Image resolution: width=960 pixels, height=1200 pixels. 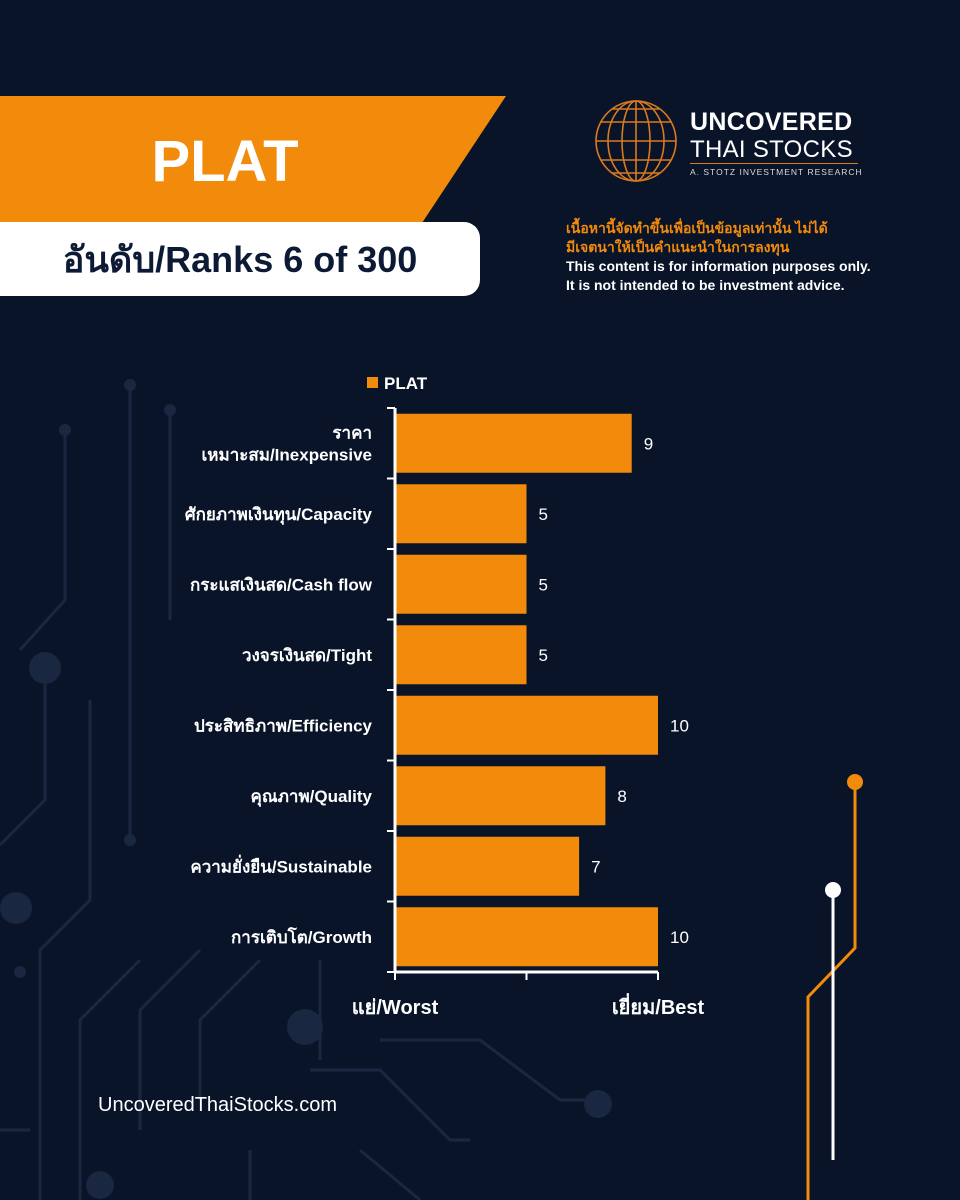 What do you see at coordinates (776, 172) in the screenshot?
I see `brand-line3: A. STOTZ INVESTMENT RESEARCH` at bounding box center [776, 172].